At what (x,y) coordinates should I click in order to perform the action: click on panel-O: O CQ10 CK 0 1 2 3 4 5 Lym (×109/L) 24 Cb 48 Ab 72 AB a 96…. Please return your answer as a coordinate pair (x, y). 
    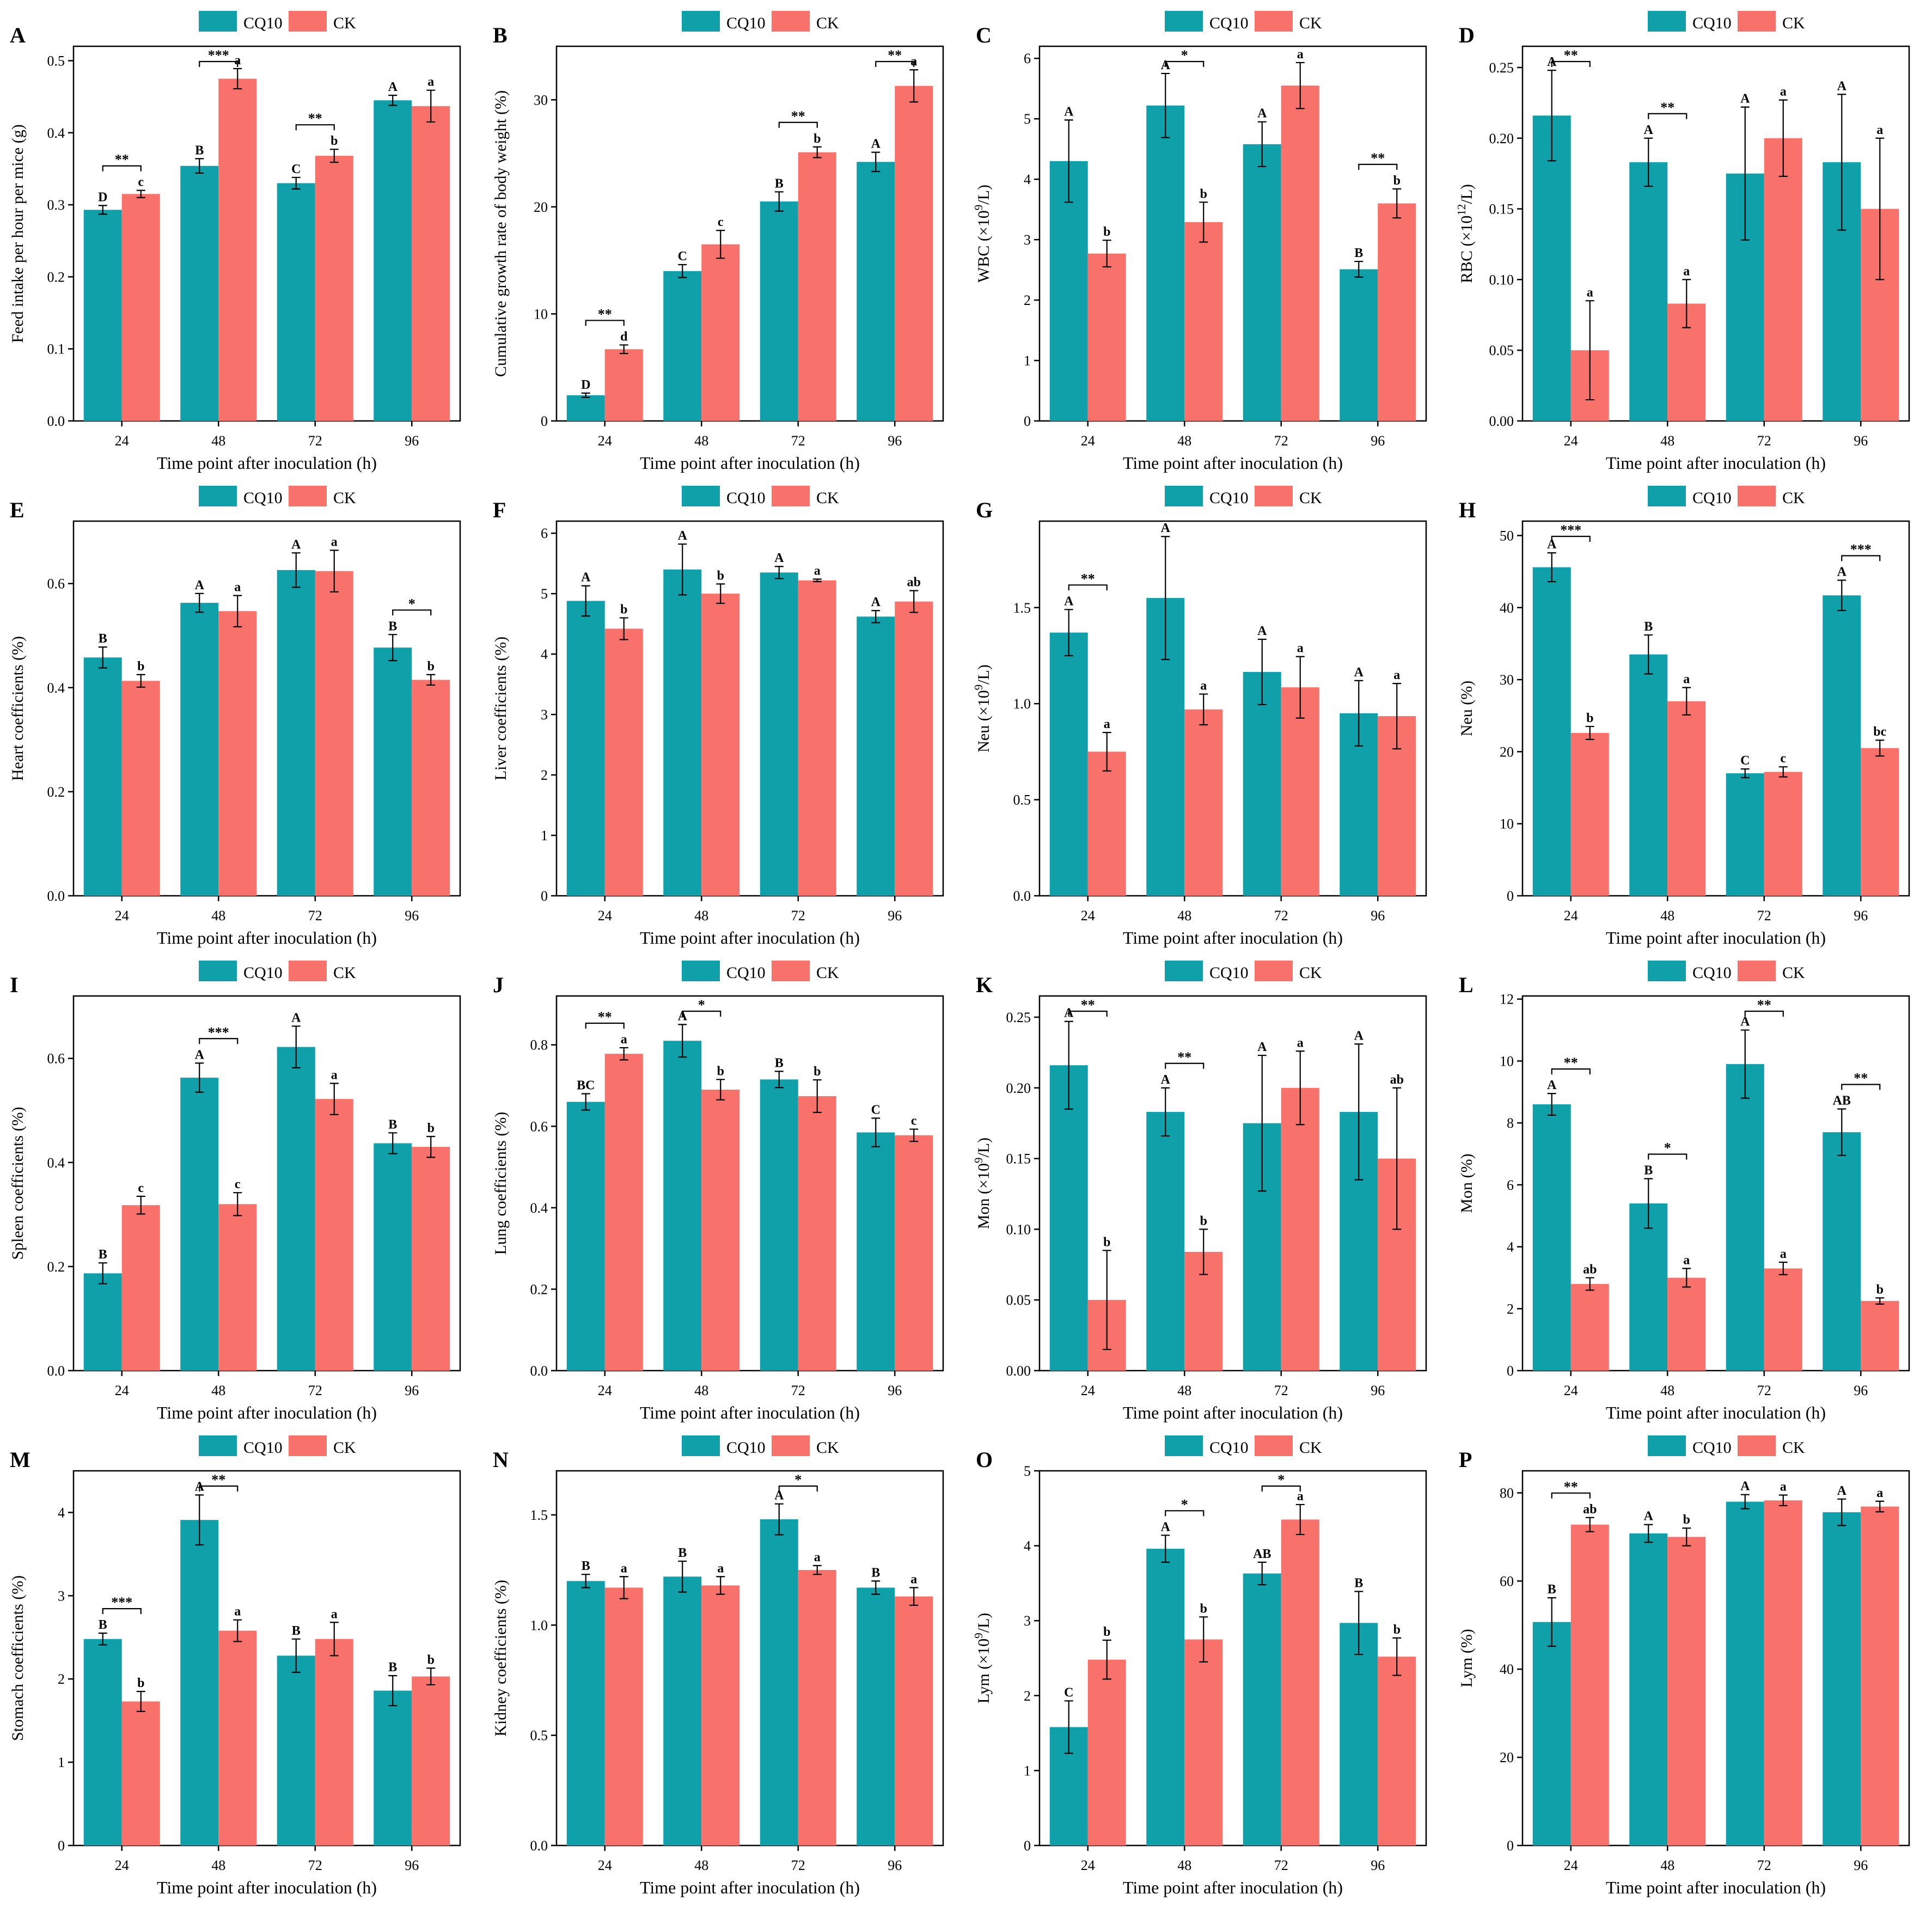
    Looking at the image, I should click on (1200, 1666).